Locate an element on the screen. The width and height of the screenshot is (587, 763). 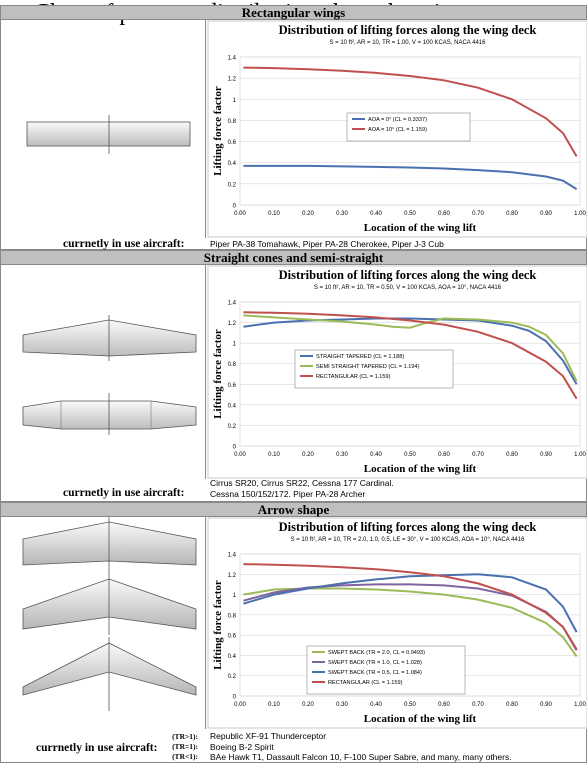
legend-entry: SWEPT BACK (TR = 2.0, CL = 0.9493) is located at coordinates (376, 653).